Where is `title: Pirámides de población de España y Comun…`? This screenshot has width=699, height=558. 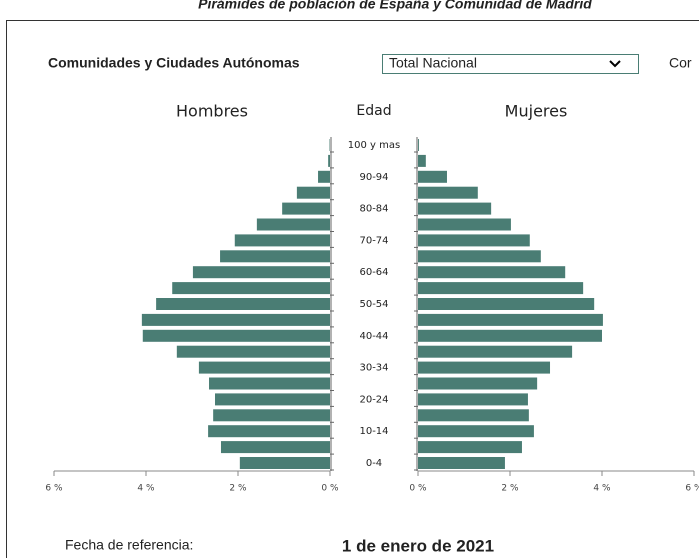 title: Pirámides de población de España y Comun… is located at coordinates (395, 6).